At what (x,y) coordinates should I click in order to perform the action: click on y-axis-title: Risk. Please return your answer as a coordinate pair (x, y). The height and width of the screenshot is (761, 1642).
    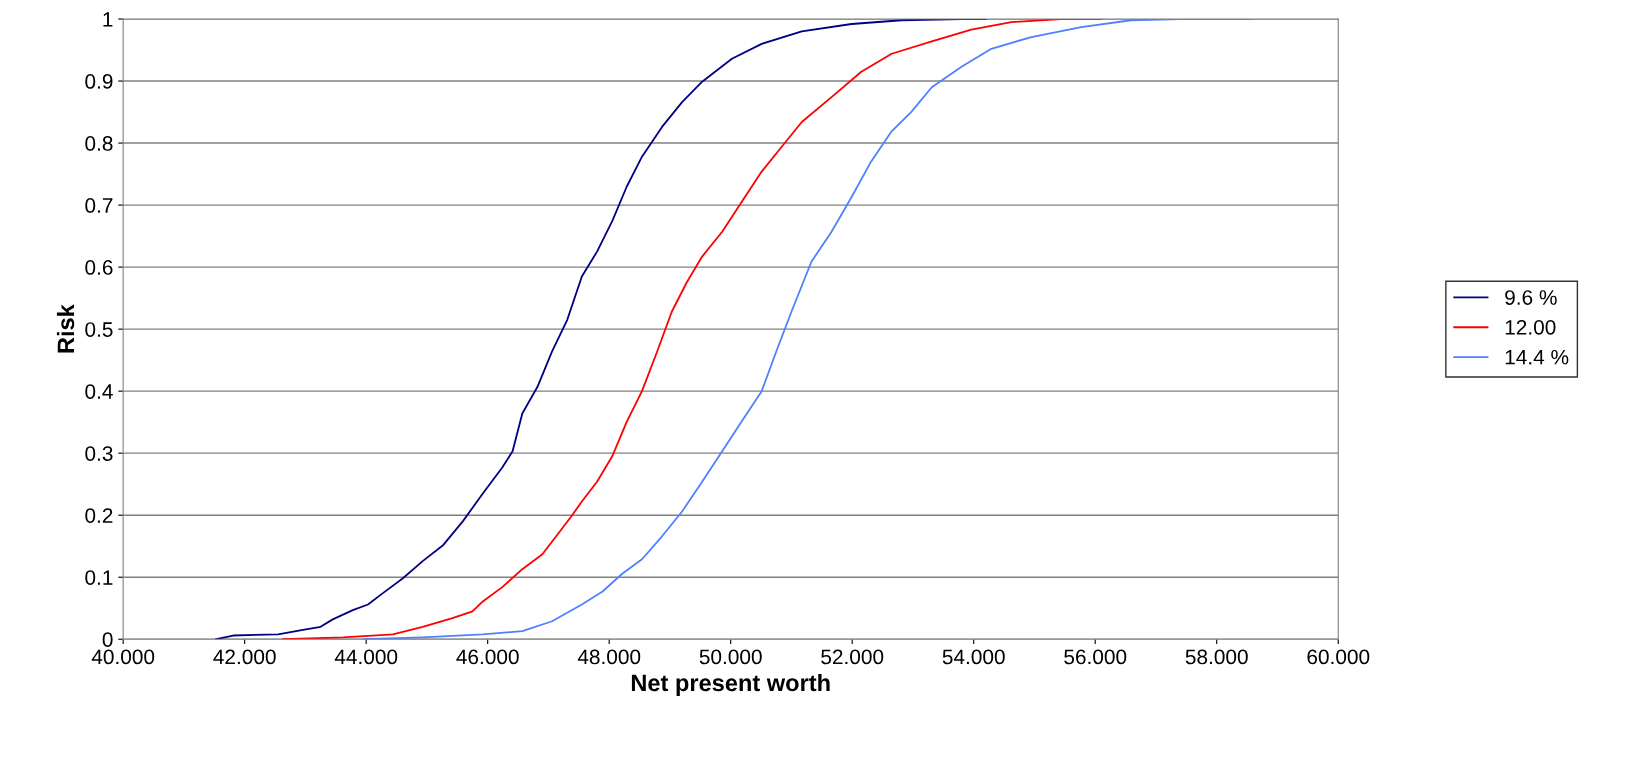
    Looking at the image, I should click on (65, 328).